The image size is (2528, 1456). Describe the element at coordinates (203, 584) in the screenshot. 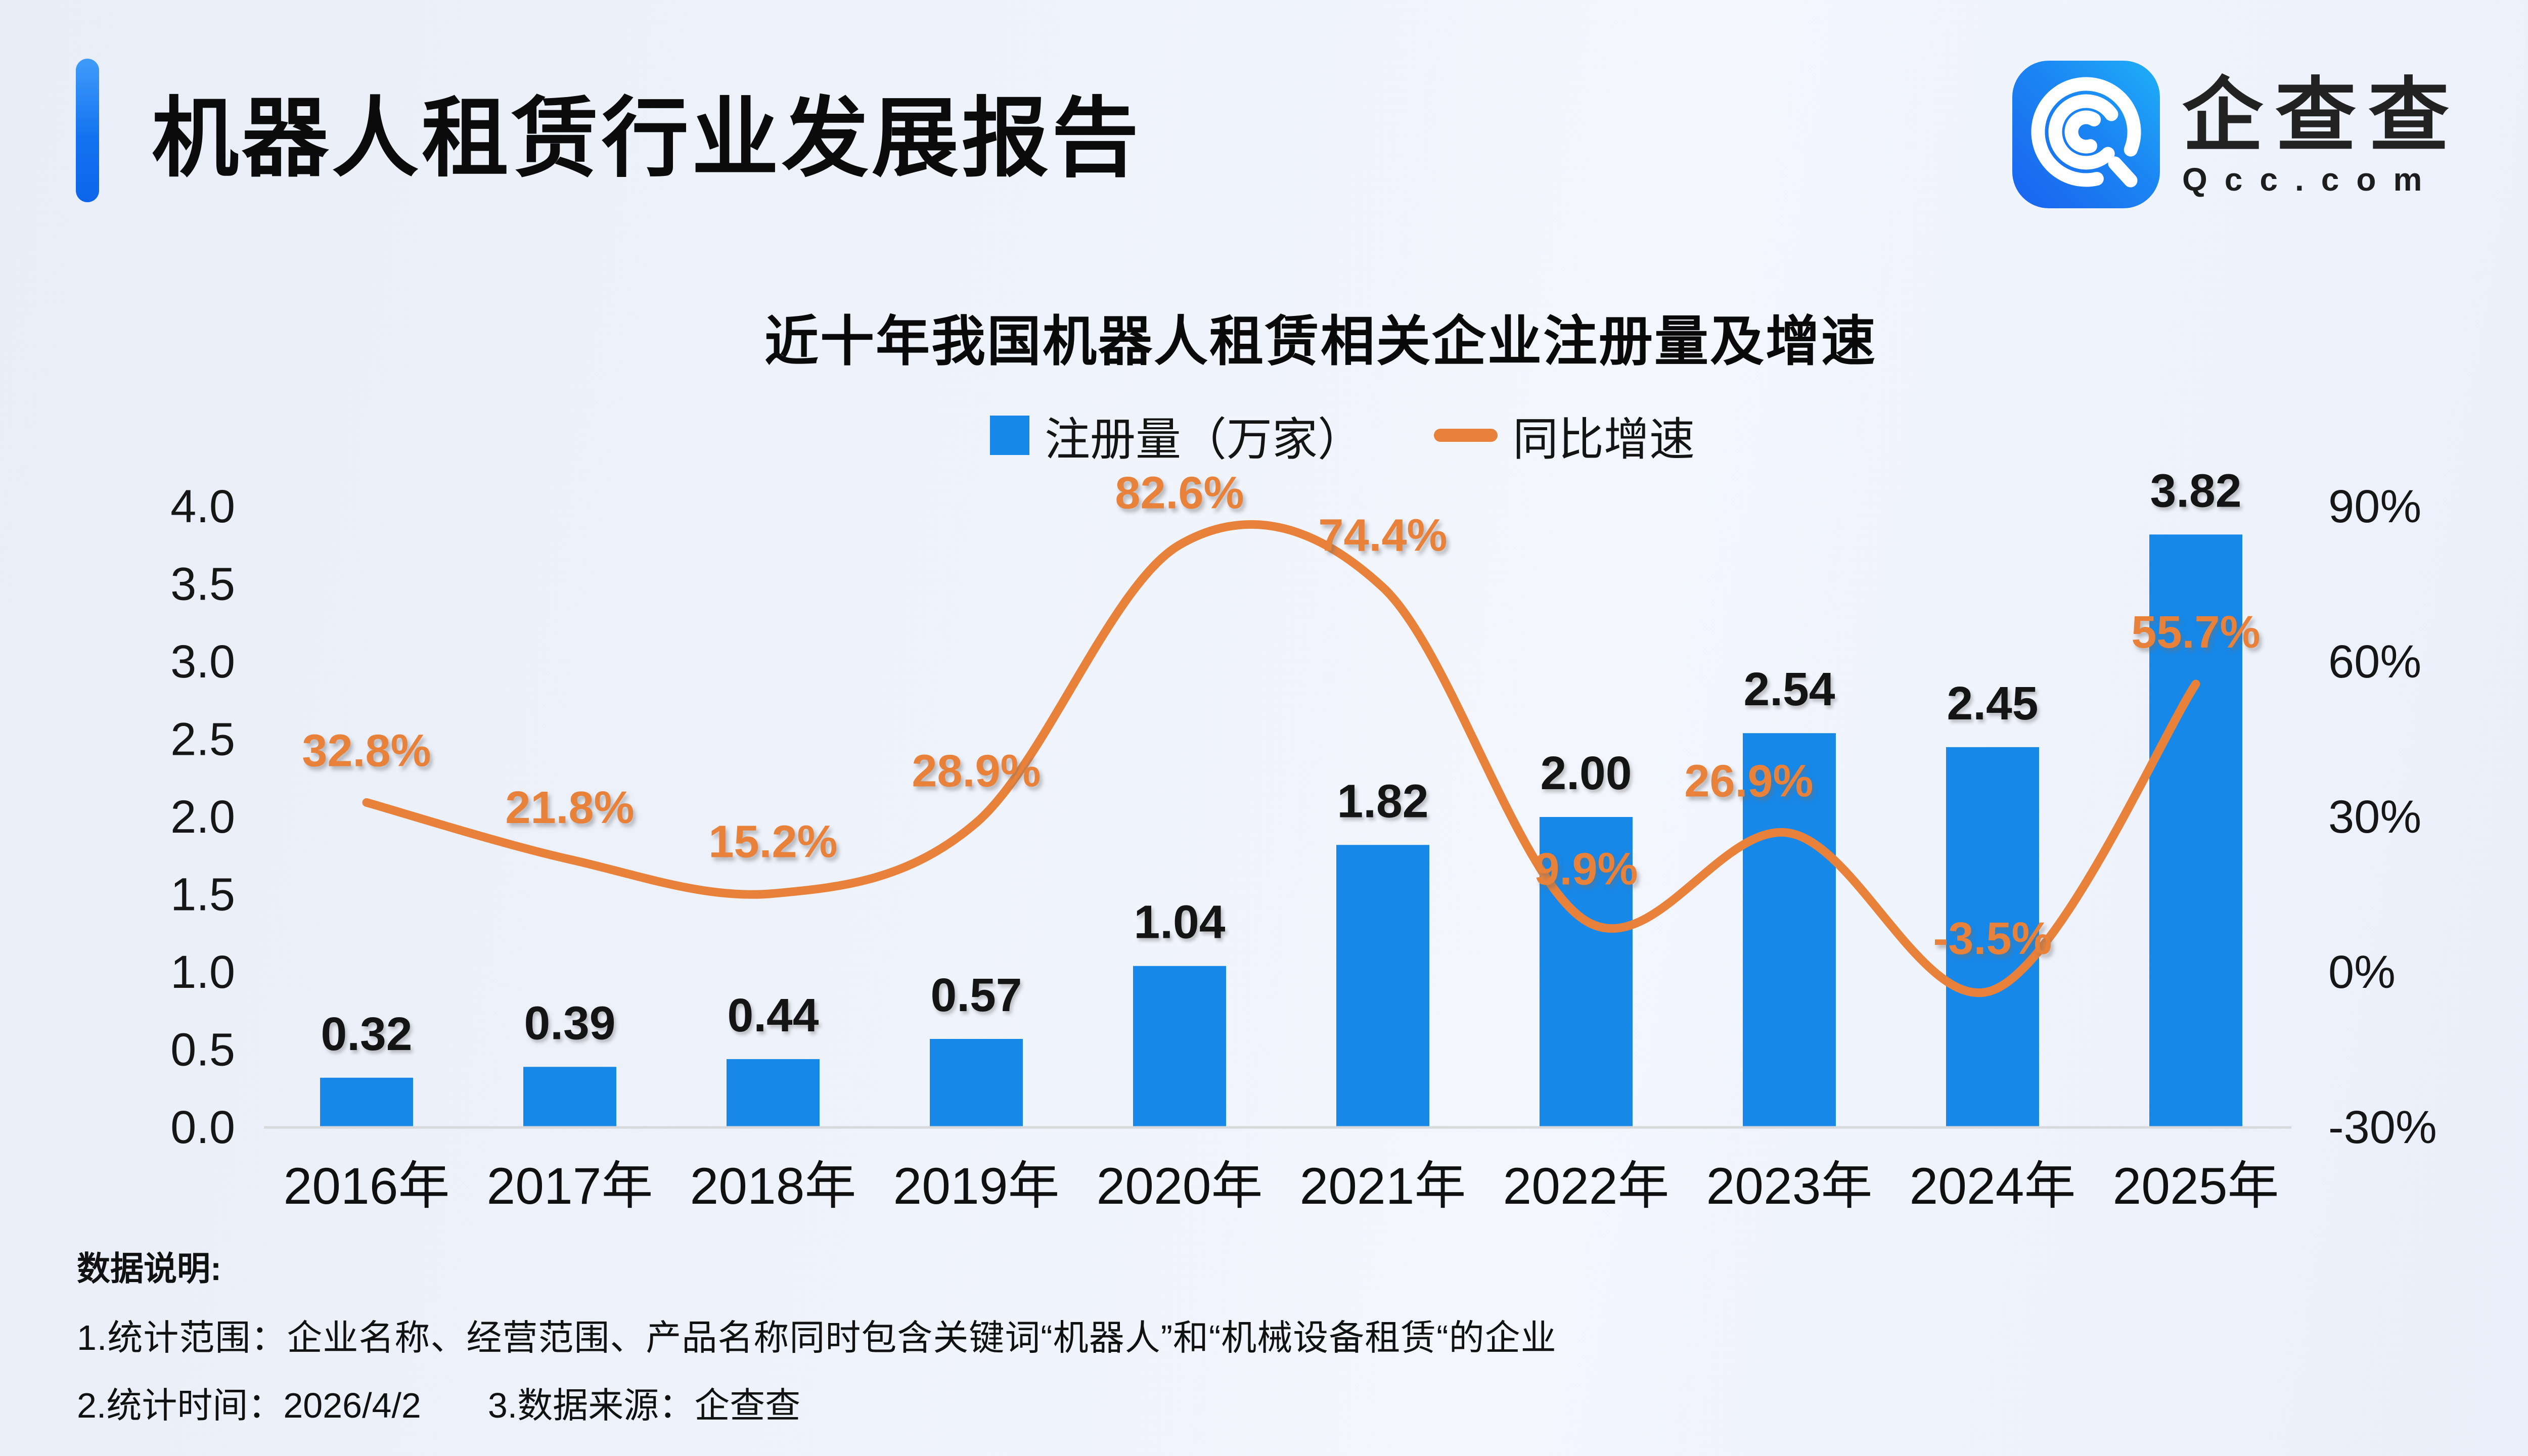

I see `left-axis-tick: 3.5` at that location.